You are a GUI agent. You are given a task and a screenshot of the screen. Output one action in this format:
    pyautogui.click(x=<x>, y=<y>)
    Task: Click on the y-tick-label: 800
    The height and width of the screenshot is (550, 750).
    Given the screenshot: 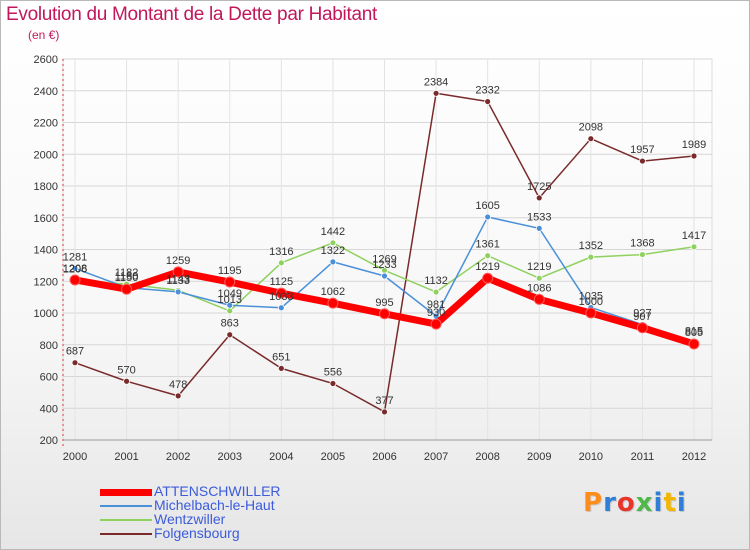 What is the action you would take?
    pyautogui.click(x=49, y=346)
    